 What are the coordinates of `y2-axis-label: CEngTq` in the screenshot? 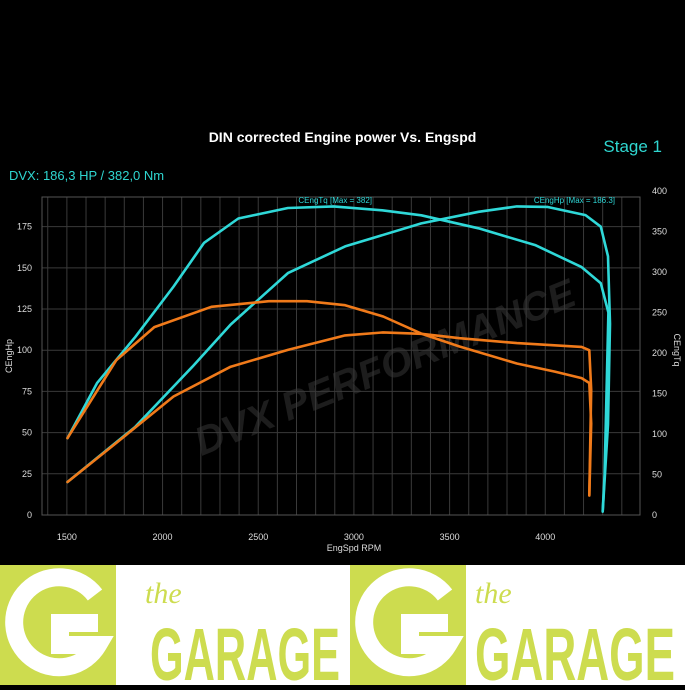 It's located at (677, 349).